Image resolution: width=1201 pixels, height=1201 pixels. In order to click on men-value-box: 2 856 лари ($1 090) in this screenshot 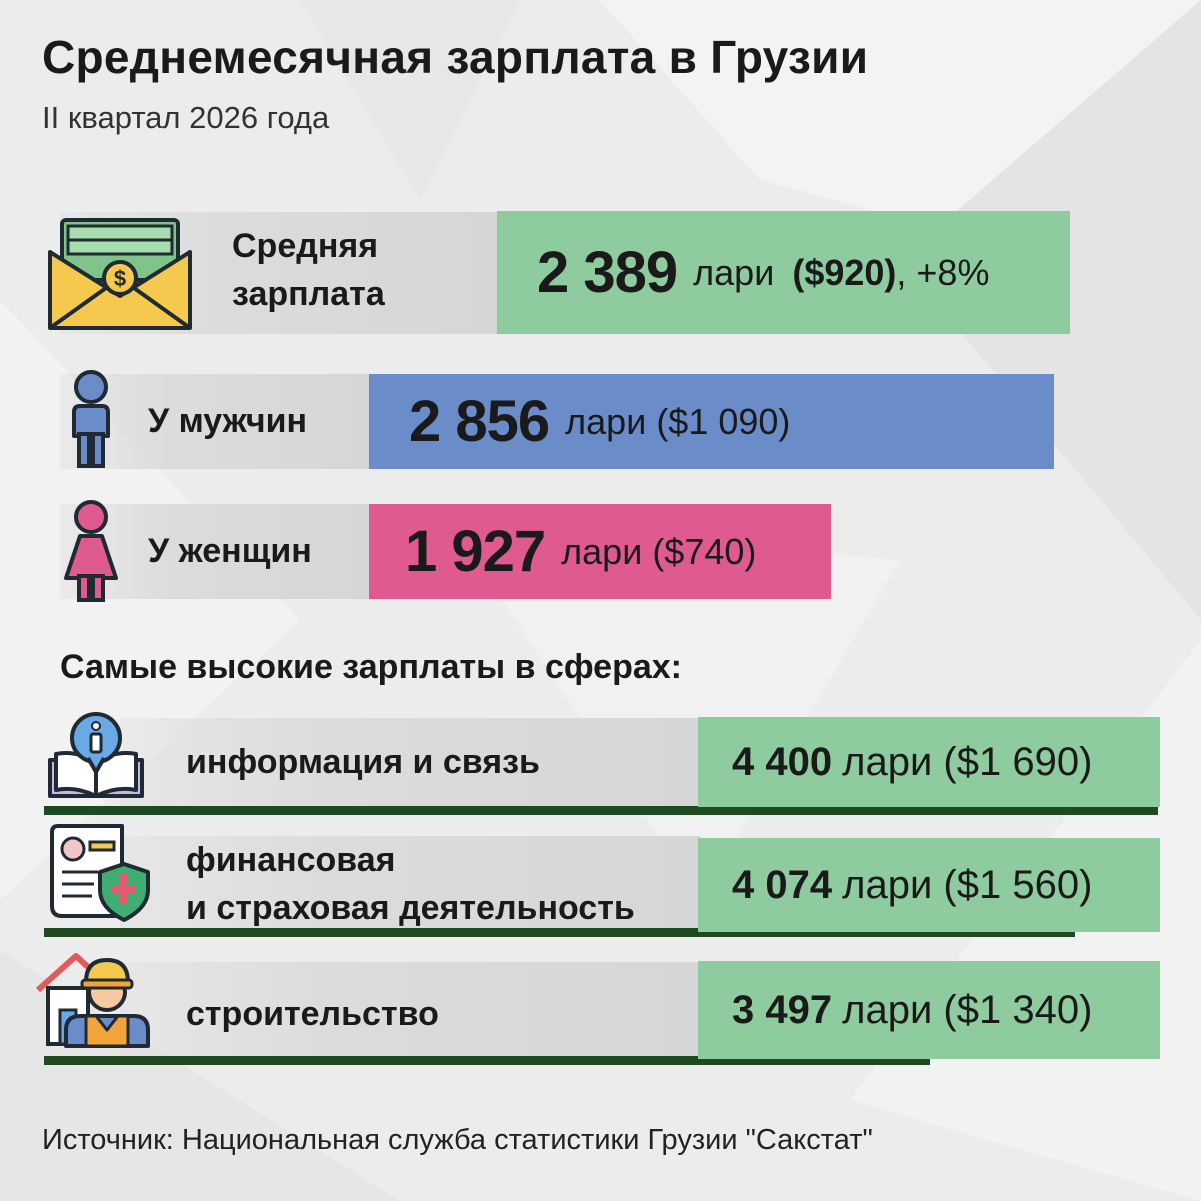, I will do `click(711, 421)`.